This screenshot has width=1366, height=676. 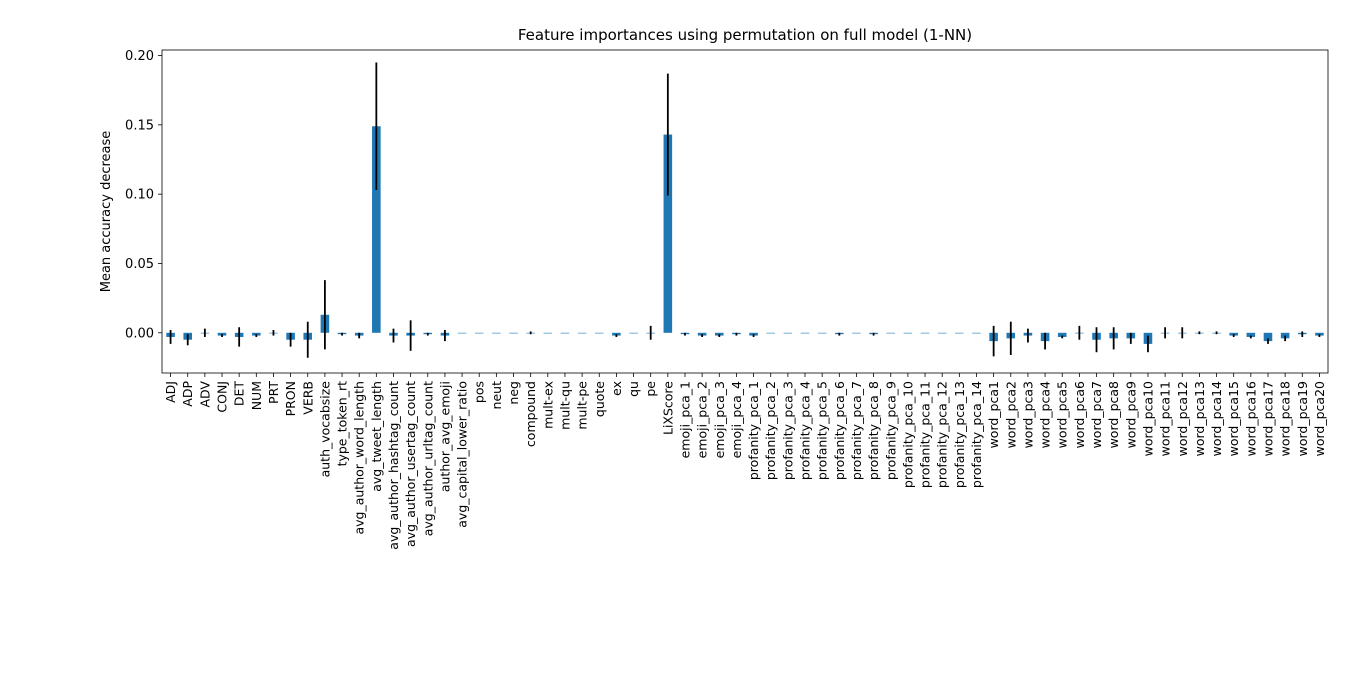 I want to click on x-tick-label-5: NUM, so click(x=256, y=395).